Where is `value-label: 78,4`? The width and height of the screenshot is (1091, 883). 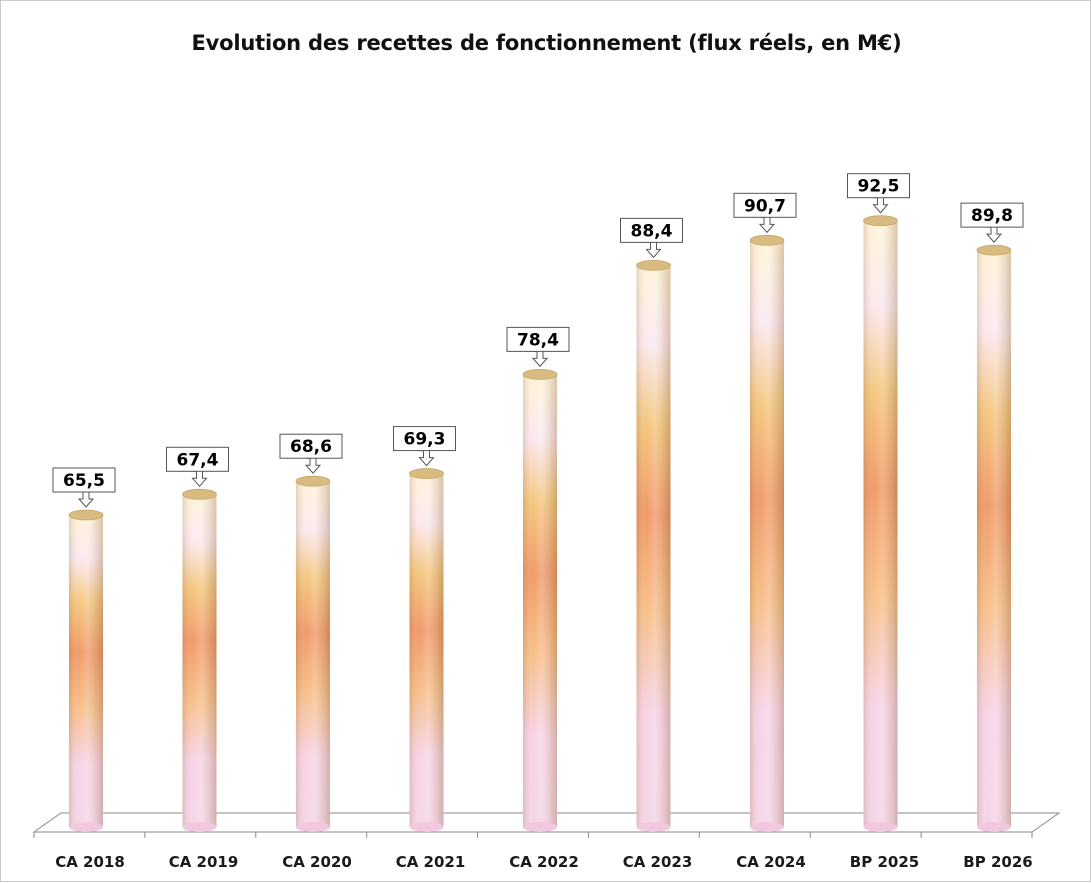 value-label: 78,4 is located at coordinates (538, 340).